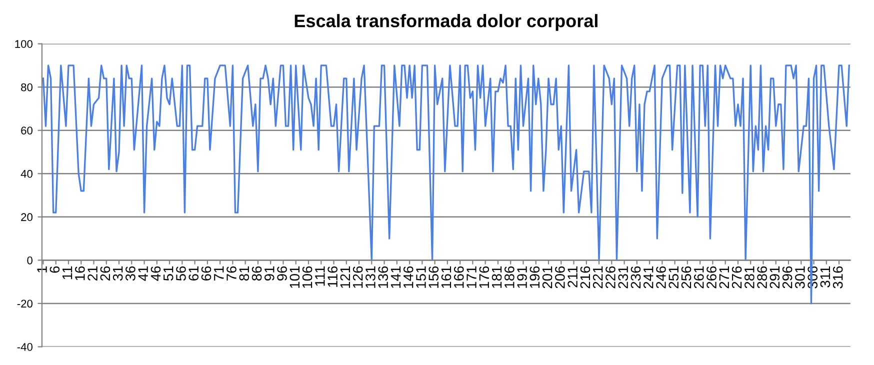  I want to click on x-tick-label: 66, so click(206, 273).